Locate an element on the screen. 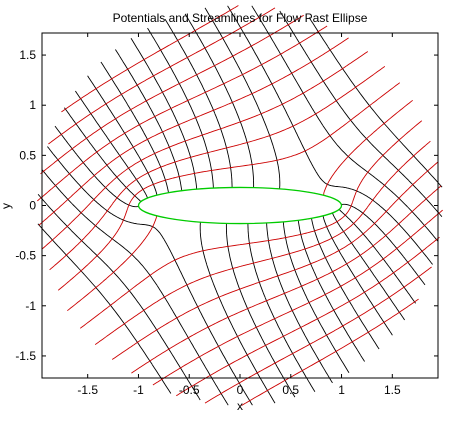  y-tick-label: -0.5 is located at coordinates (25, 256).